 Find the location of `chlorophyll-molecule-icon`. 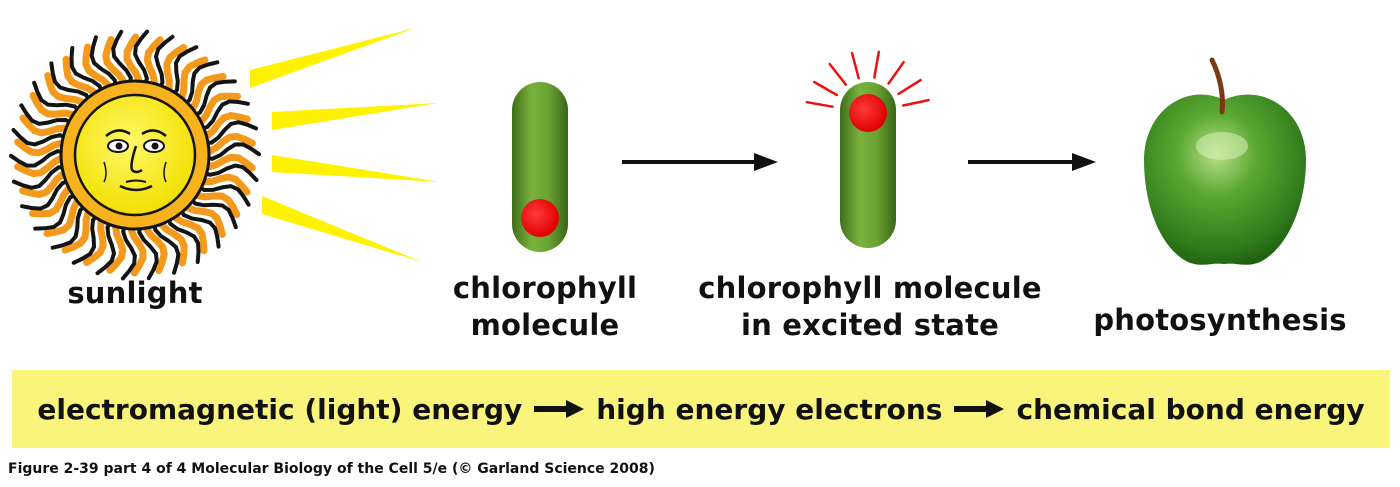

chlorophyll-molecule-icon is located at coordinates (540, 167).